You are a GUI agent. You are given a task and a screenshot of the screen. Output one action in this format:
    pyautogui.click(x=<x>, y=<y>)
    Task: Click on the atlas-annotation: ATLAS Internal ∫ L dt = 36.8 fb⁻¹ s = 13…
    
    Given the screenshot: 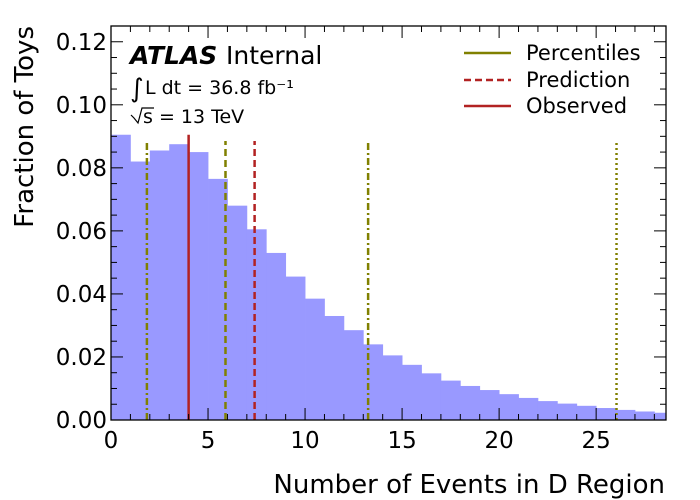 What is the action you would take?
    pyautogui.click(x=225, y=84)
    